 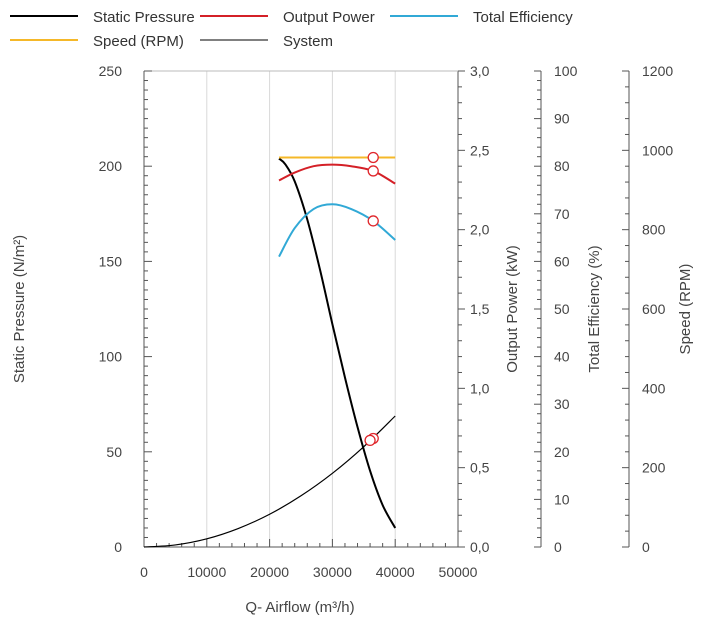 I want to click on x-tick-label: 30000, so click(x=332, y=572).